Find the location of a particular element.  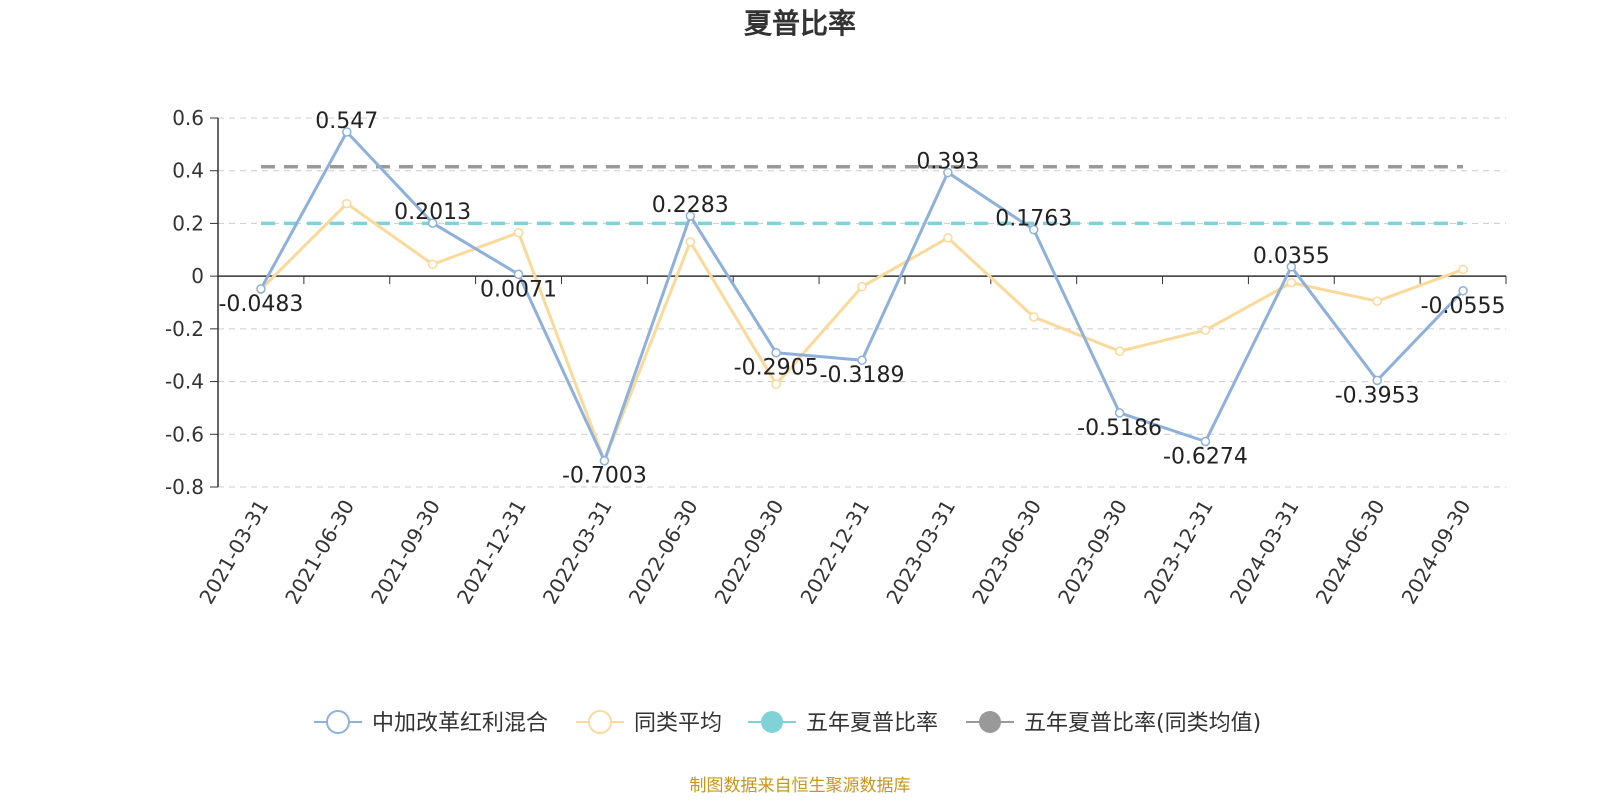

legend-label: 同类平均 is located at coordinates (678, 723).